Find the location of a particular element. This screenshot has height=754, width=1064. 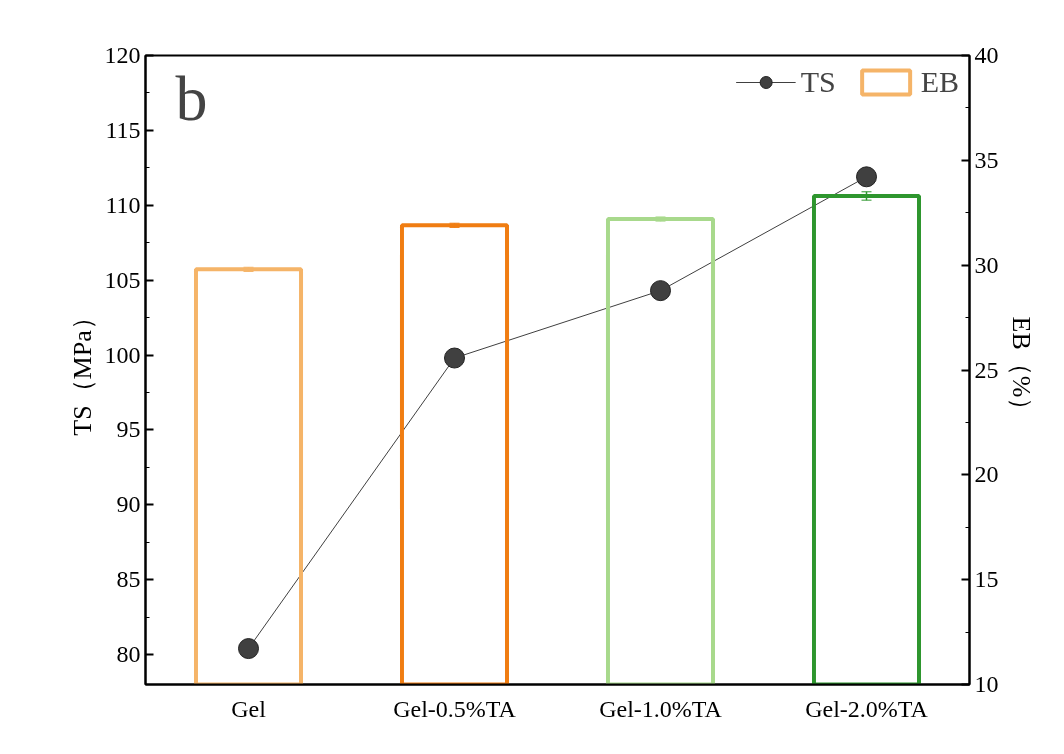

y2-tick-label: 10 is located at coordinates (986, 684).